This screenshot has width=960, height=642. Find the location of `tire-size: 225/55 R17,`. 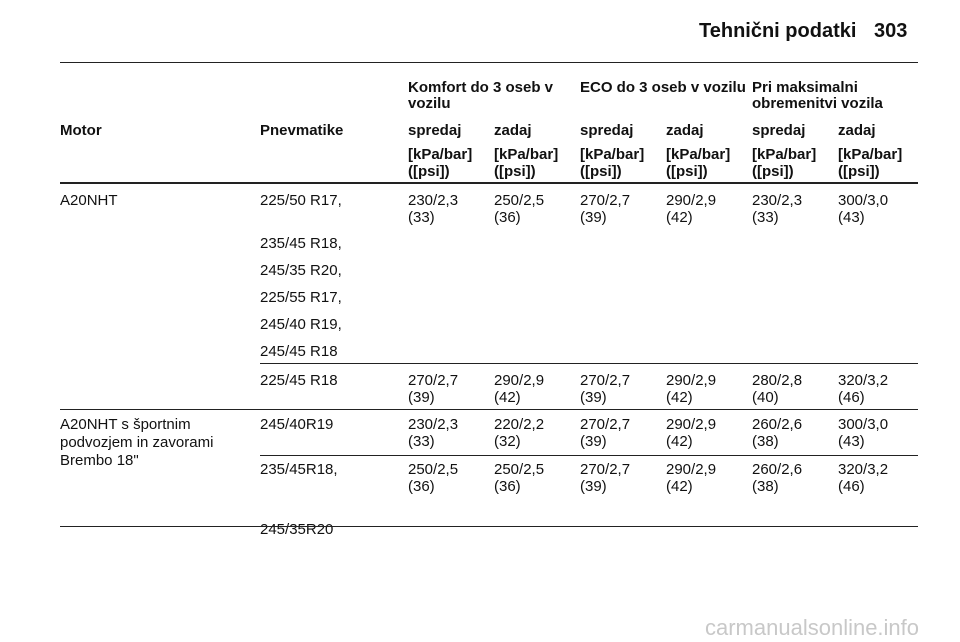

tire-size: 225/55 R17, is located at coordinates (301, 297).